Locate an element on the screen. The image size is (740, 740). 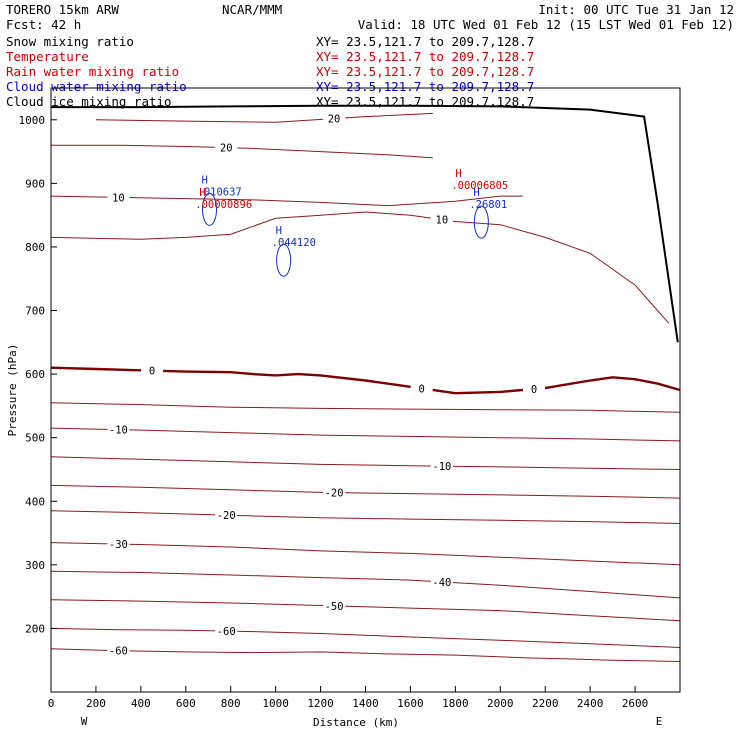
field-name-temperature: Temperature is located at coordinates (47, 56).